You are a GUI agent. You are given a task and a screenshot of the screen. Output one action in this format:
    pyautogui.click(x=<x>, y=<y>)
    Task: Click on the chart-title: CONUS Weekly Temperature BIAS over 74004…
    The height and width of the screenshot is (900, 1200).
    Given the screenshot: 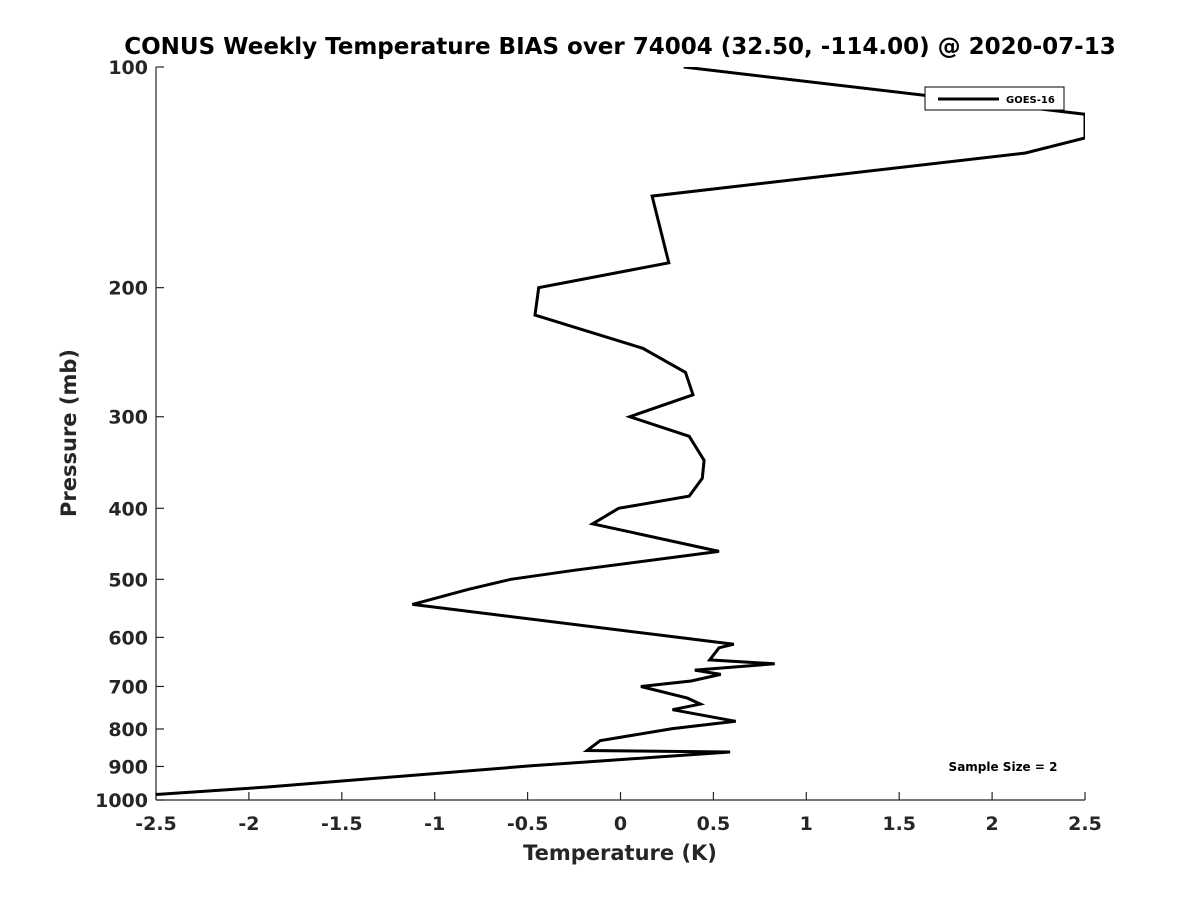 What is the action you would take?
    pyautogui.click(x=619, y=47)
    